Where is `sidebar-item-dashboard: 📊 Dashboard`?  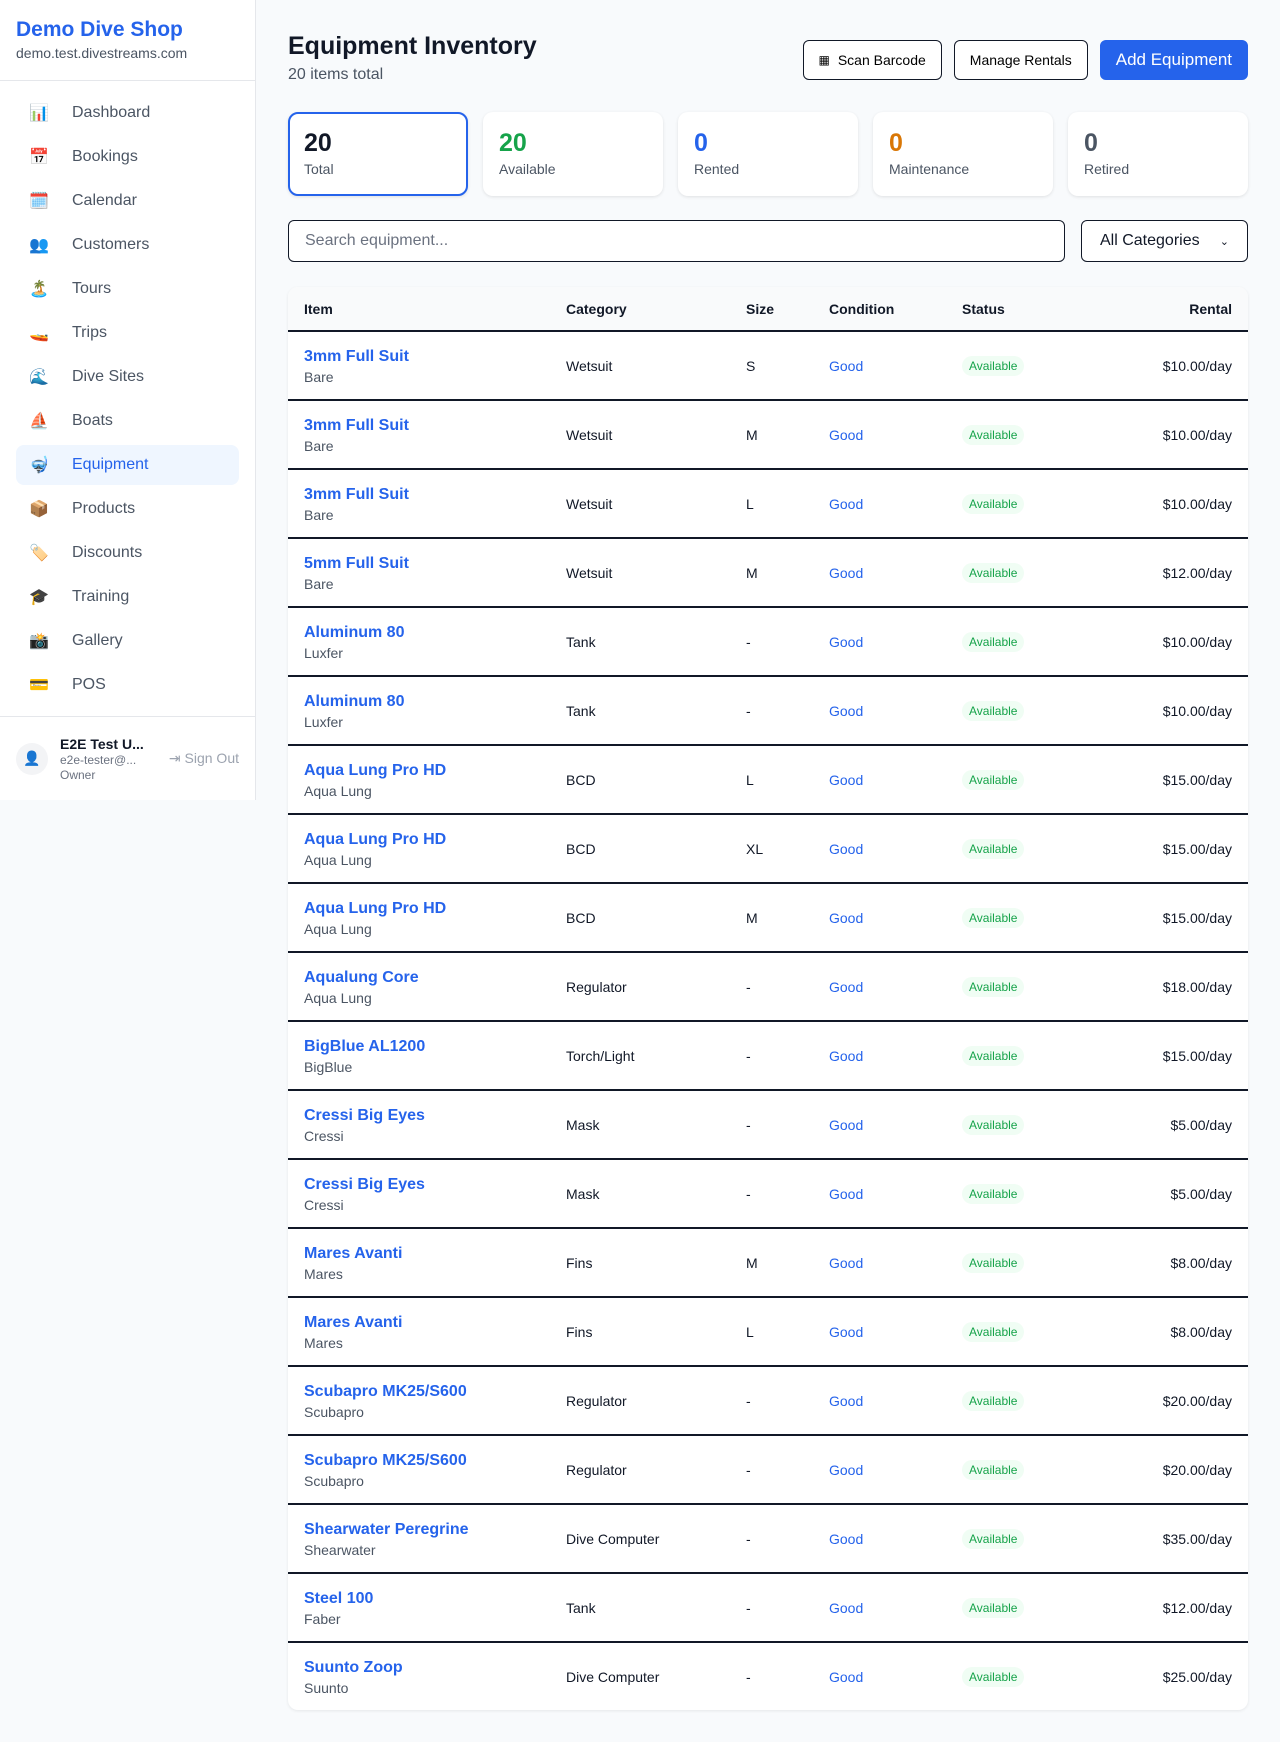 sidebar-item-dashboard: 📊 Dashboard is located at coordinates (127, 113).